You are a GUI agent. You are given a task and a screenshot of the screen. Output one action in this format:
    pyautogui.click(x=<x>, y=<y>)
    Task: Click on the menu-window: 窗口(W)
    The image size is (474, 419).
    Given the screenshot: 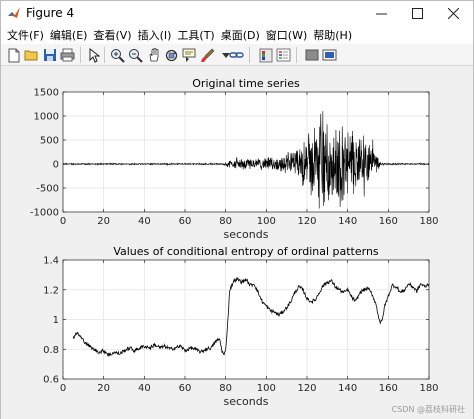 What is the action you would take?
    pyautogui.click(x=286, y=35)
    